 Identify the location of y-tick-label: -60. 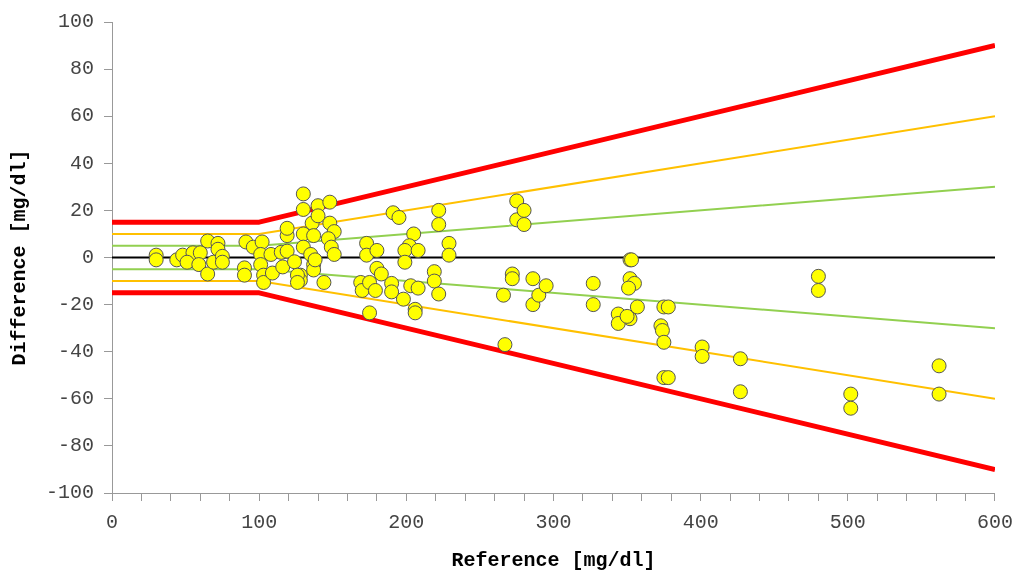
(76, 399).